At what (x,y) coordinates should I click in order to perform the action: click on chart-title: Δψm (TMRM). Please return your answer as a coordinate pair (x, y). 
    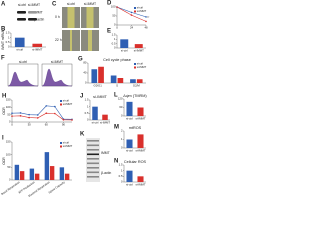
    Looking at the image, I should click on (135, 96).